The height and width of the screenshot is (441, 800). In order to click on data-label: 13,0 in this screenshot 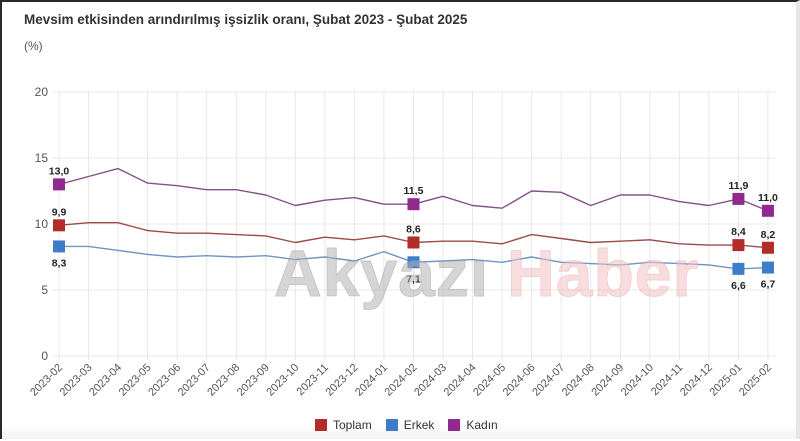, I will do `click(59, 171)`.